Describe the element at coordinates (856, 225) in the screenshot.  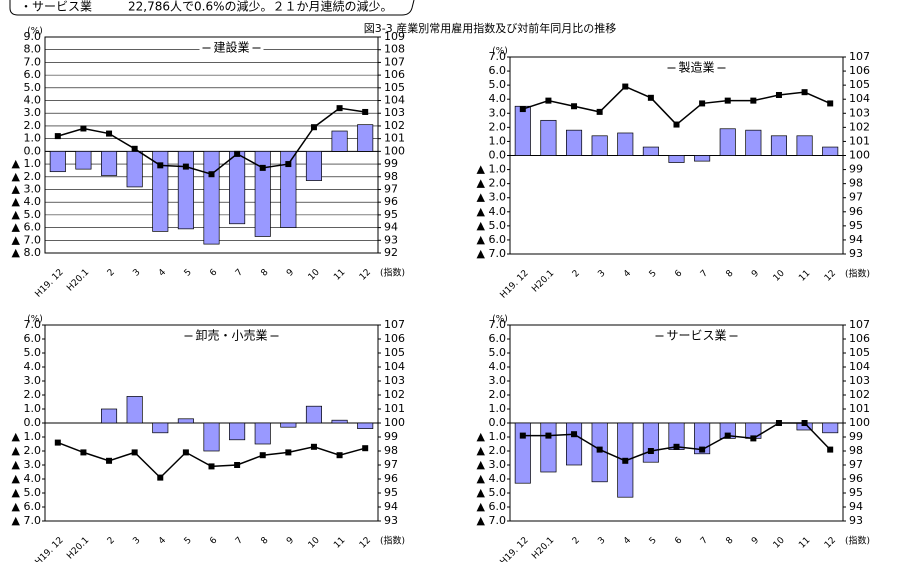
I see `y2-tick-label: 95` at that location.